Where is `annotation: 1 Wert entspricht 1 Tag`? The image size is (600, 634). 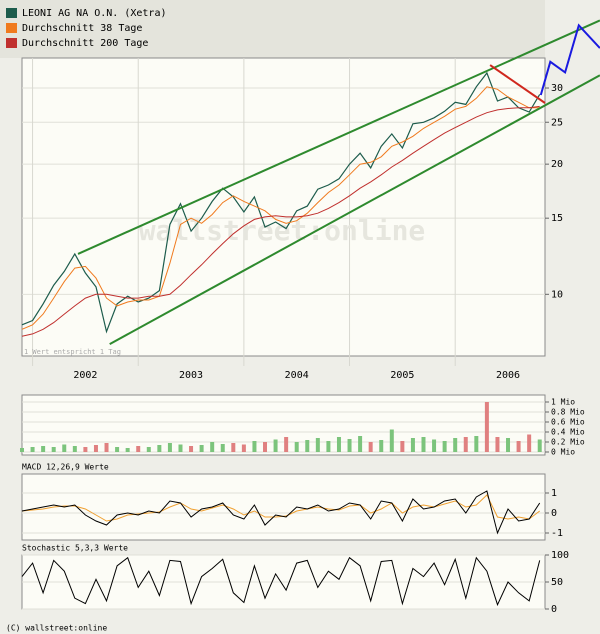
annotation: 1 Wert entspricht 1 Tag is located at coordinates (72, 352).